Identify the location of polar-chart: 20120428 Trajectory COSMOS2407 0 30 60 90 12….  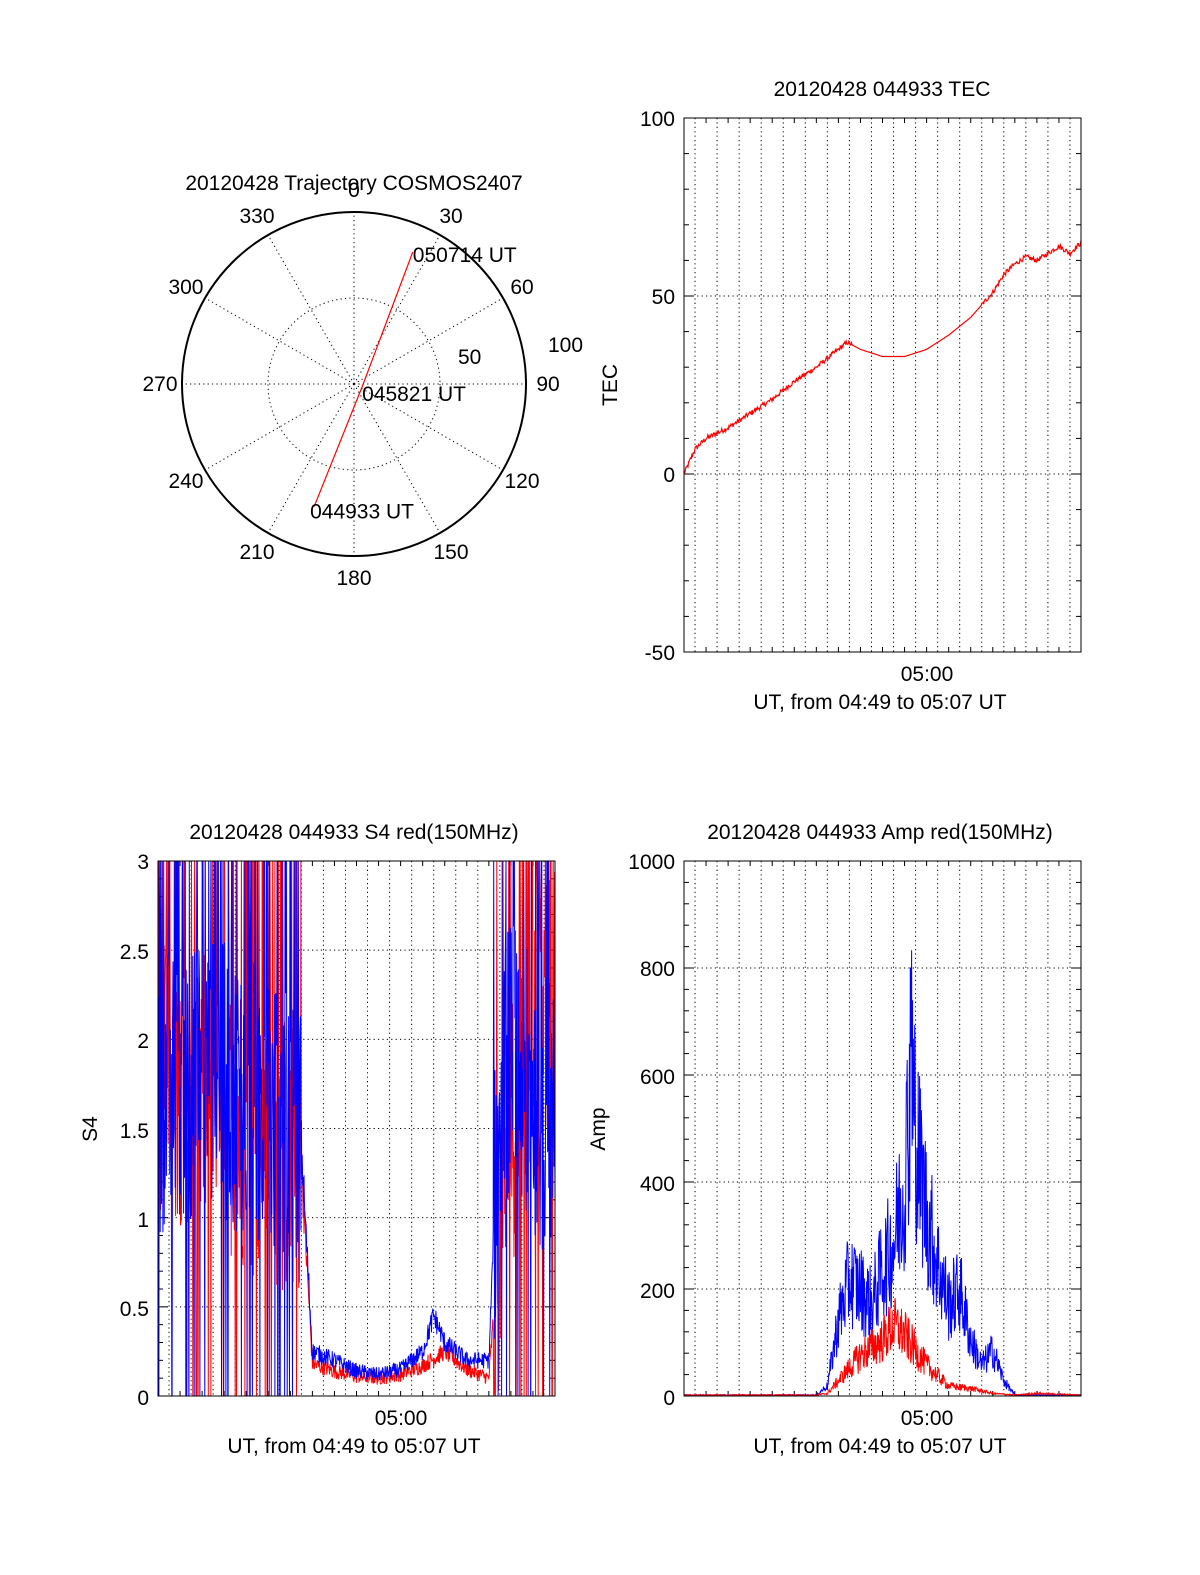
(362, 381).